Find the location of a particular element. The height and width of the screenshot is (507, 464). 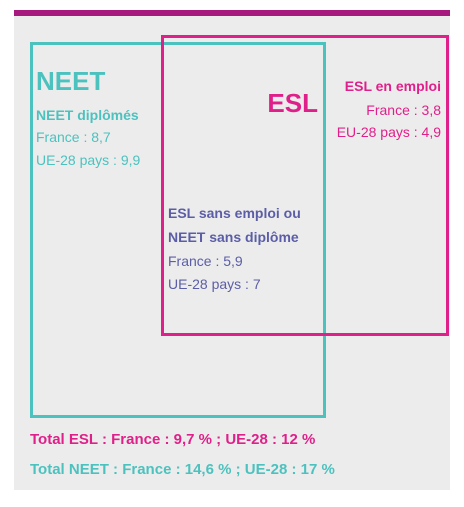

neet-subtitle: NEET diplômés is located at coordinates (87, 115).